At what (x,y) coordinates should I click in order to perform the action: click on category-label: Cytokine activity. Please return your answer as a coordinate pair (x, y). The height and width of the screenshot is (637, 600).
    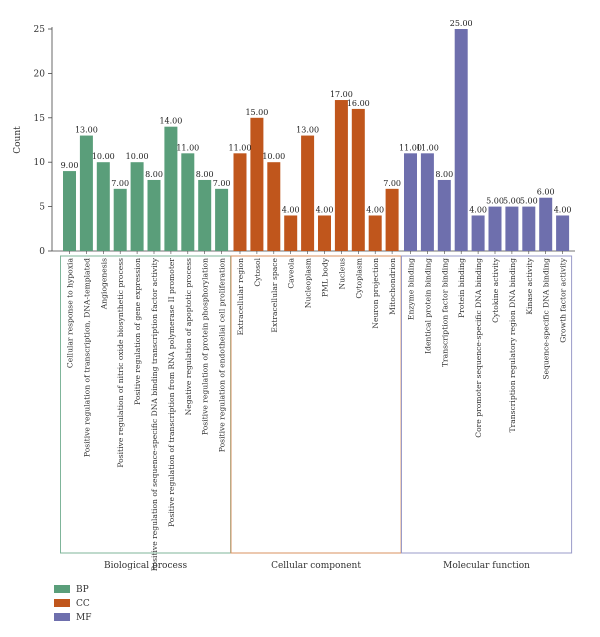
    Looking at the image, I should click on (495, 290).